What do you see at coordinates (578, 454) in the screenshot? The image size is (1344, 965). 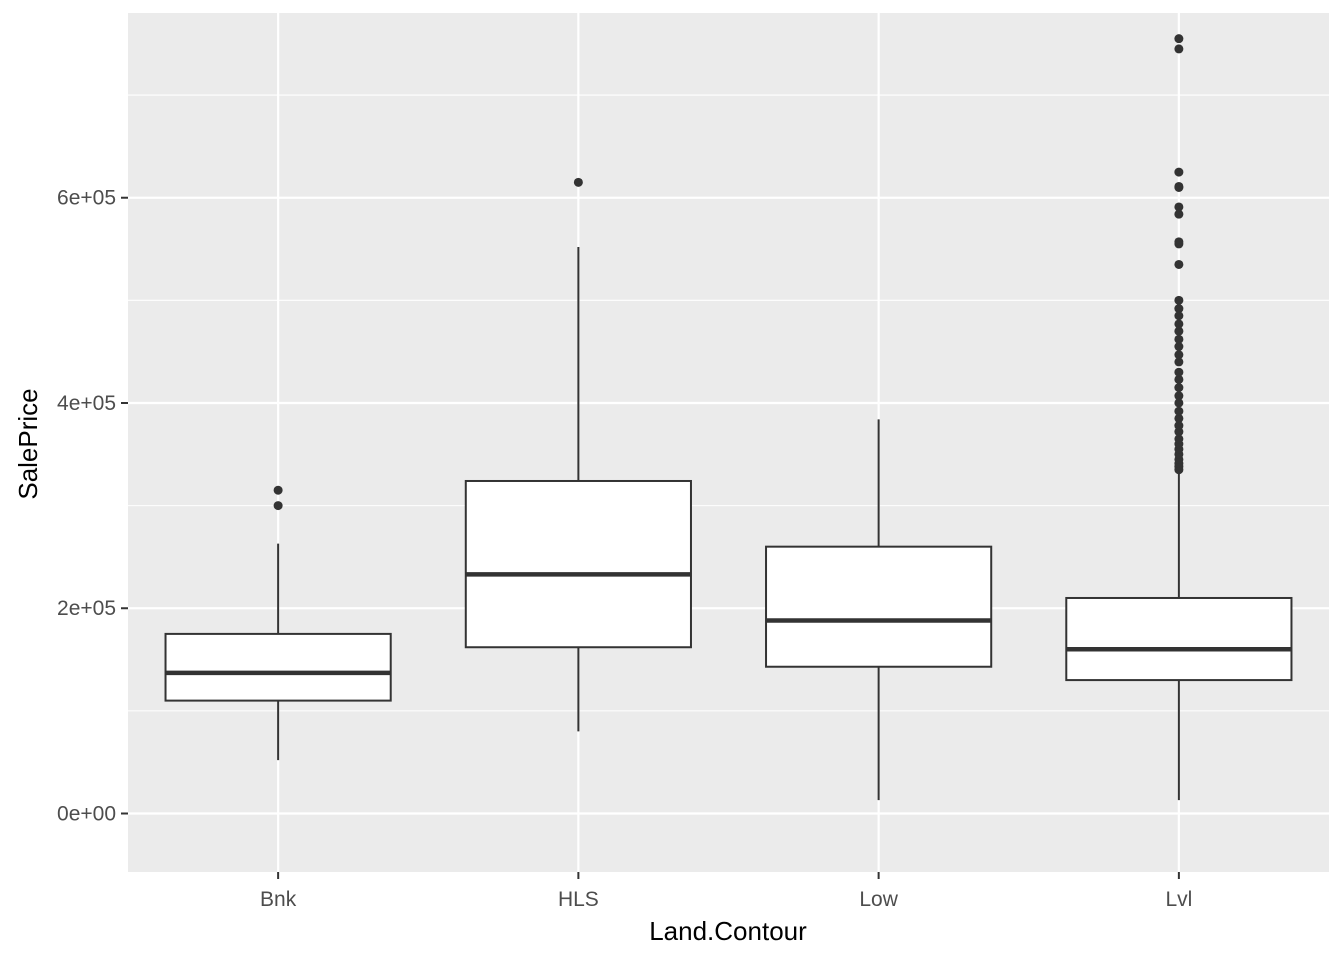 I see `box-group-hls` at bounding box center [578, 454].